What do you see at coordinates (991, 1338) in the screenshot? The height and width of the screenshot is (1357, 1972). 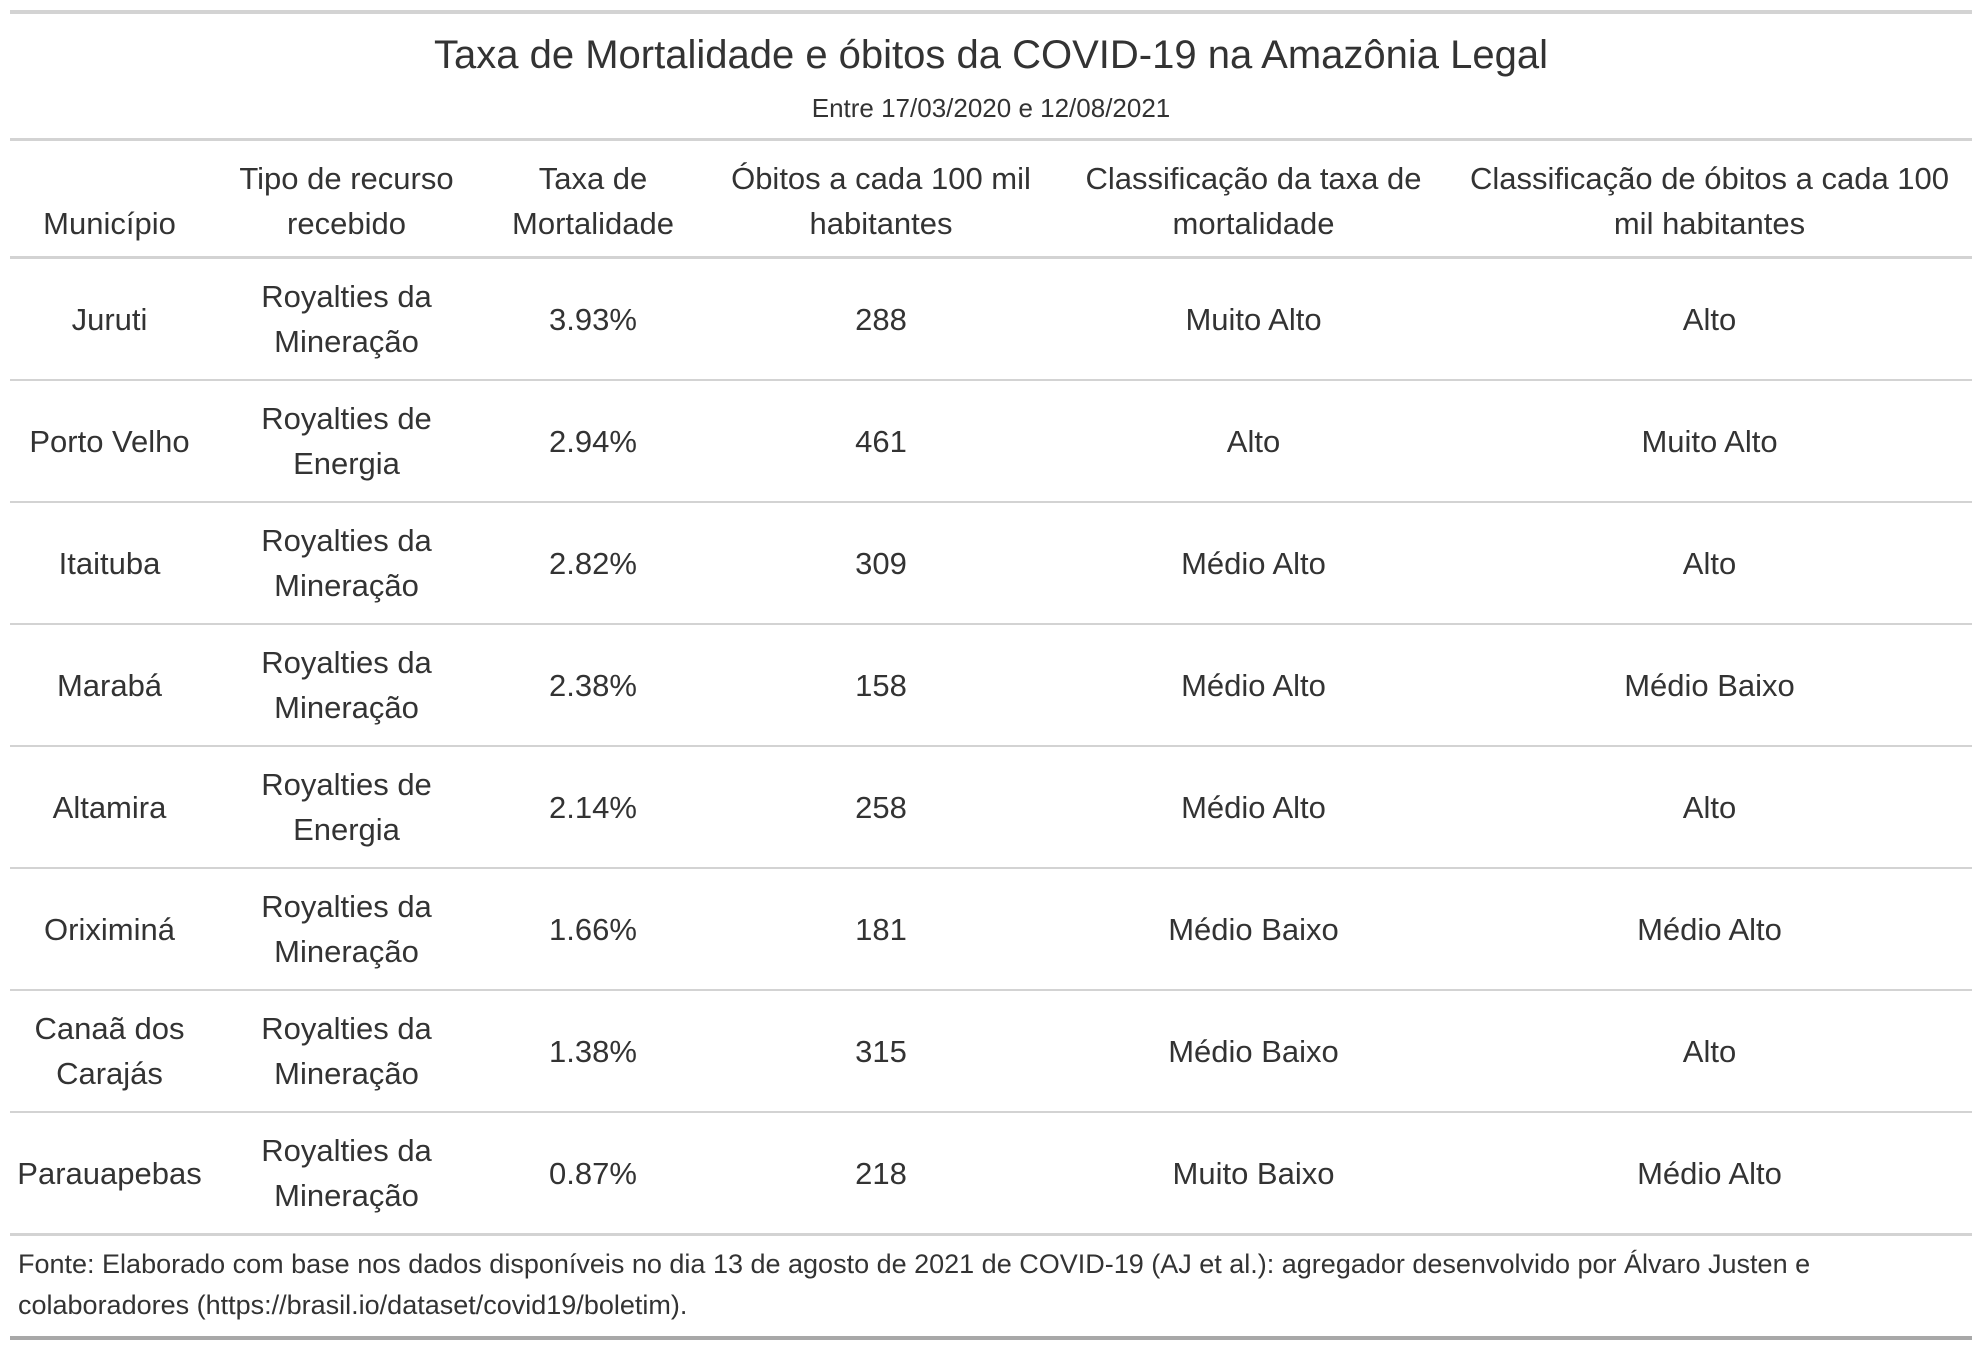 I see `bottom-rule` at bounding box center [991, 1338].